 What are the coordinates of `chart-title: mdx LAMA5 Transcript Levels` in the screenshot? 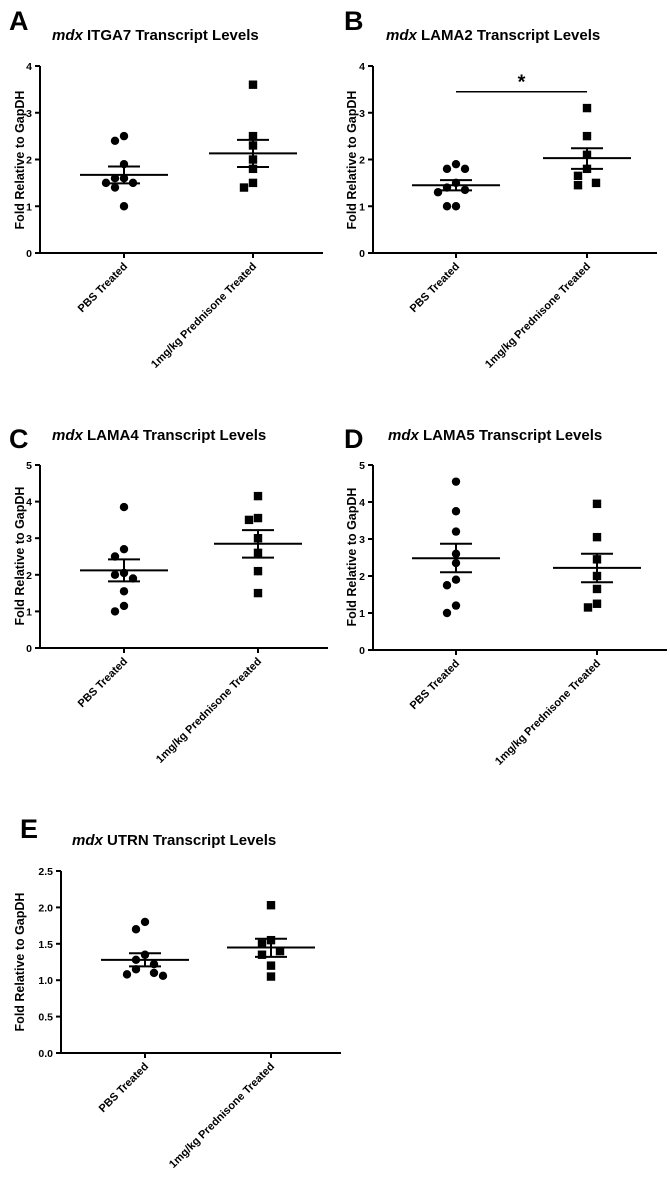 It's located at (495, 435).